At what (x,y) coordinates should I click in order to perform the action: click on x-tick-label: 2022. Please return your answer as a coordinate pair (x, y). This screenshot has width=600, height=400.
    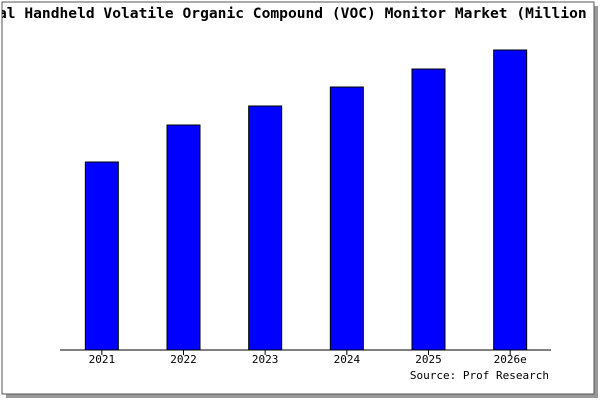
    Looking at the image, I should click on (183, 359).